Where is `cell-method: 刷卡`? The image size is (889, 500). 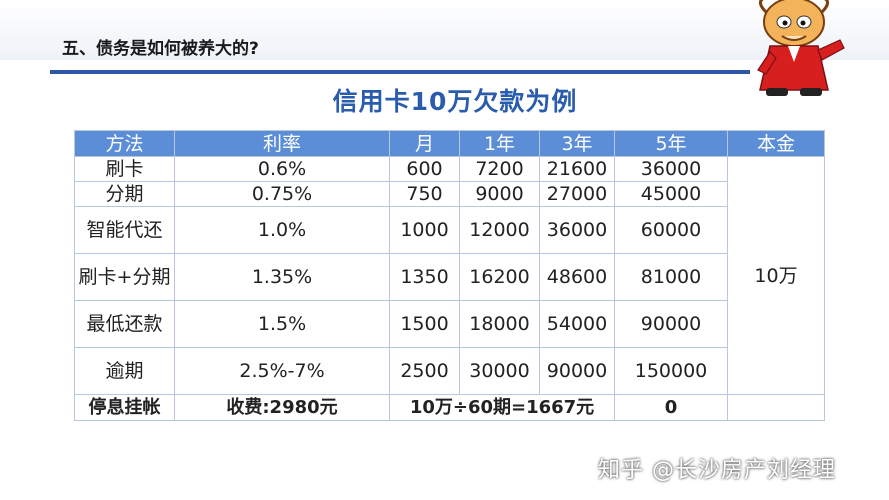
cell-method: 刷卡 is located at coordinates (124, 169).